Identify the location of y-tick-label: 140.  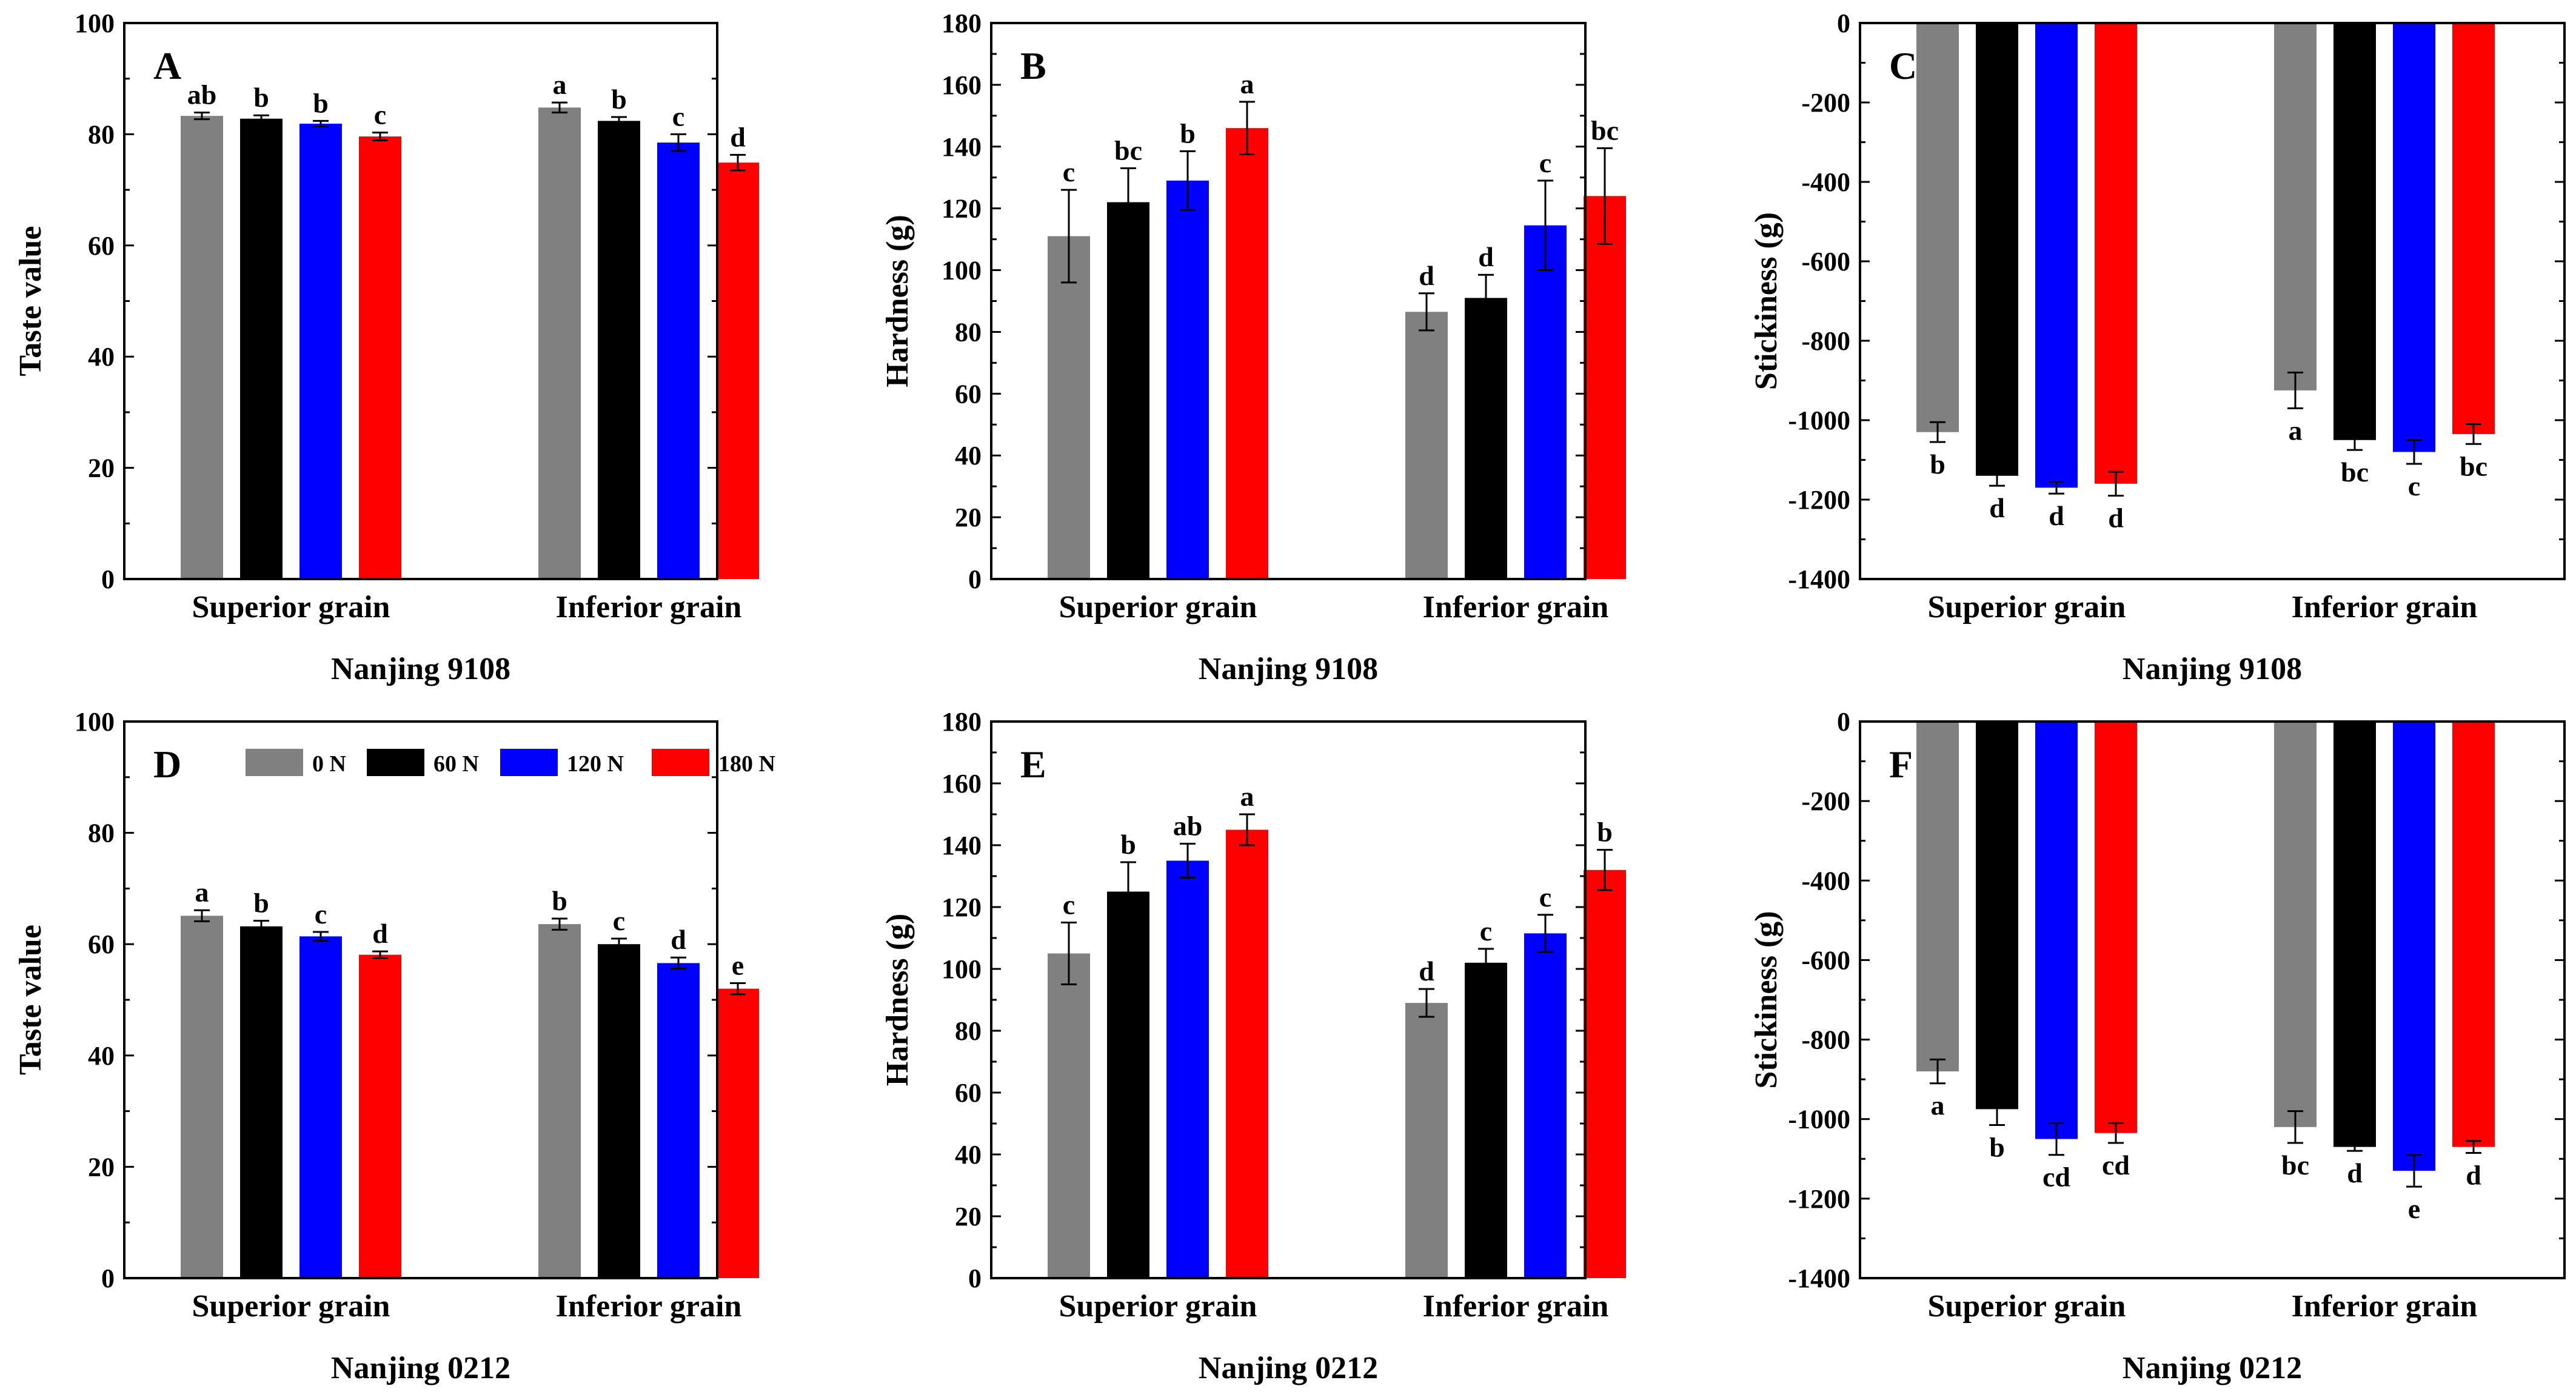
(962, 147).